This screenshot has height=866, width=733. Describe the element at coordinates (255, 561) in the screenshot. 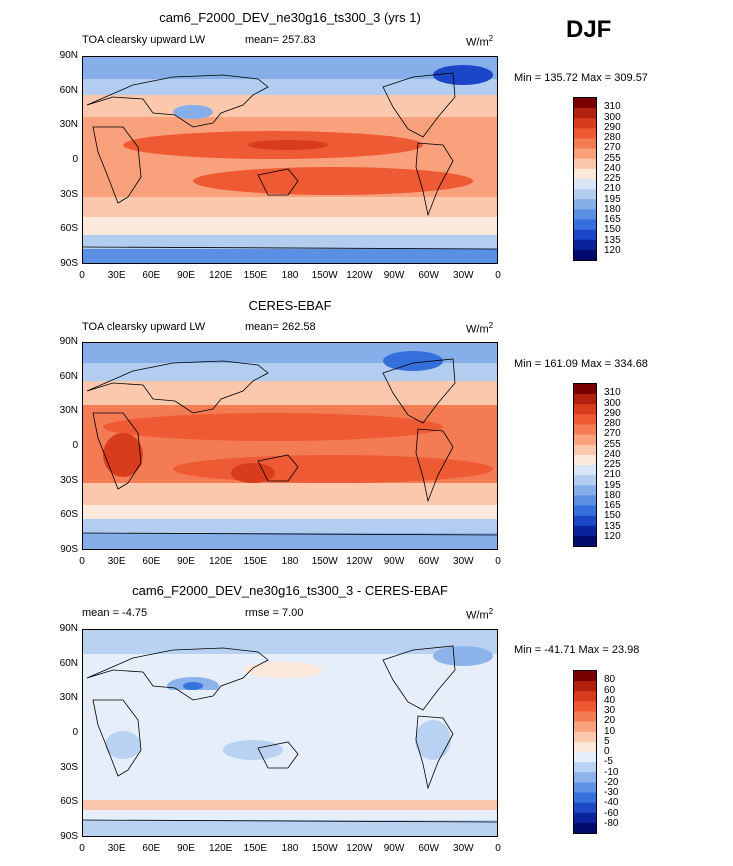

I see `panel2-lon-tick: 150E` at that location.